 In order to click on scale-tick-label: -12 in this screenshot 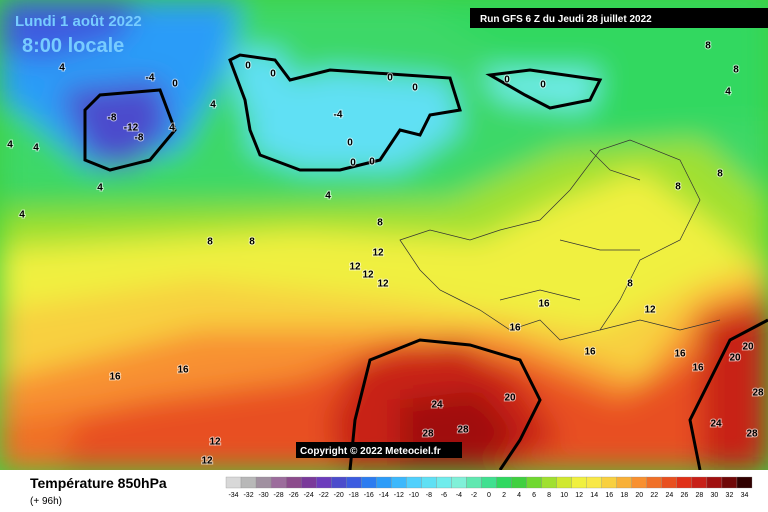, I will do `click(399, 495)`.